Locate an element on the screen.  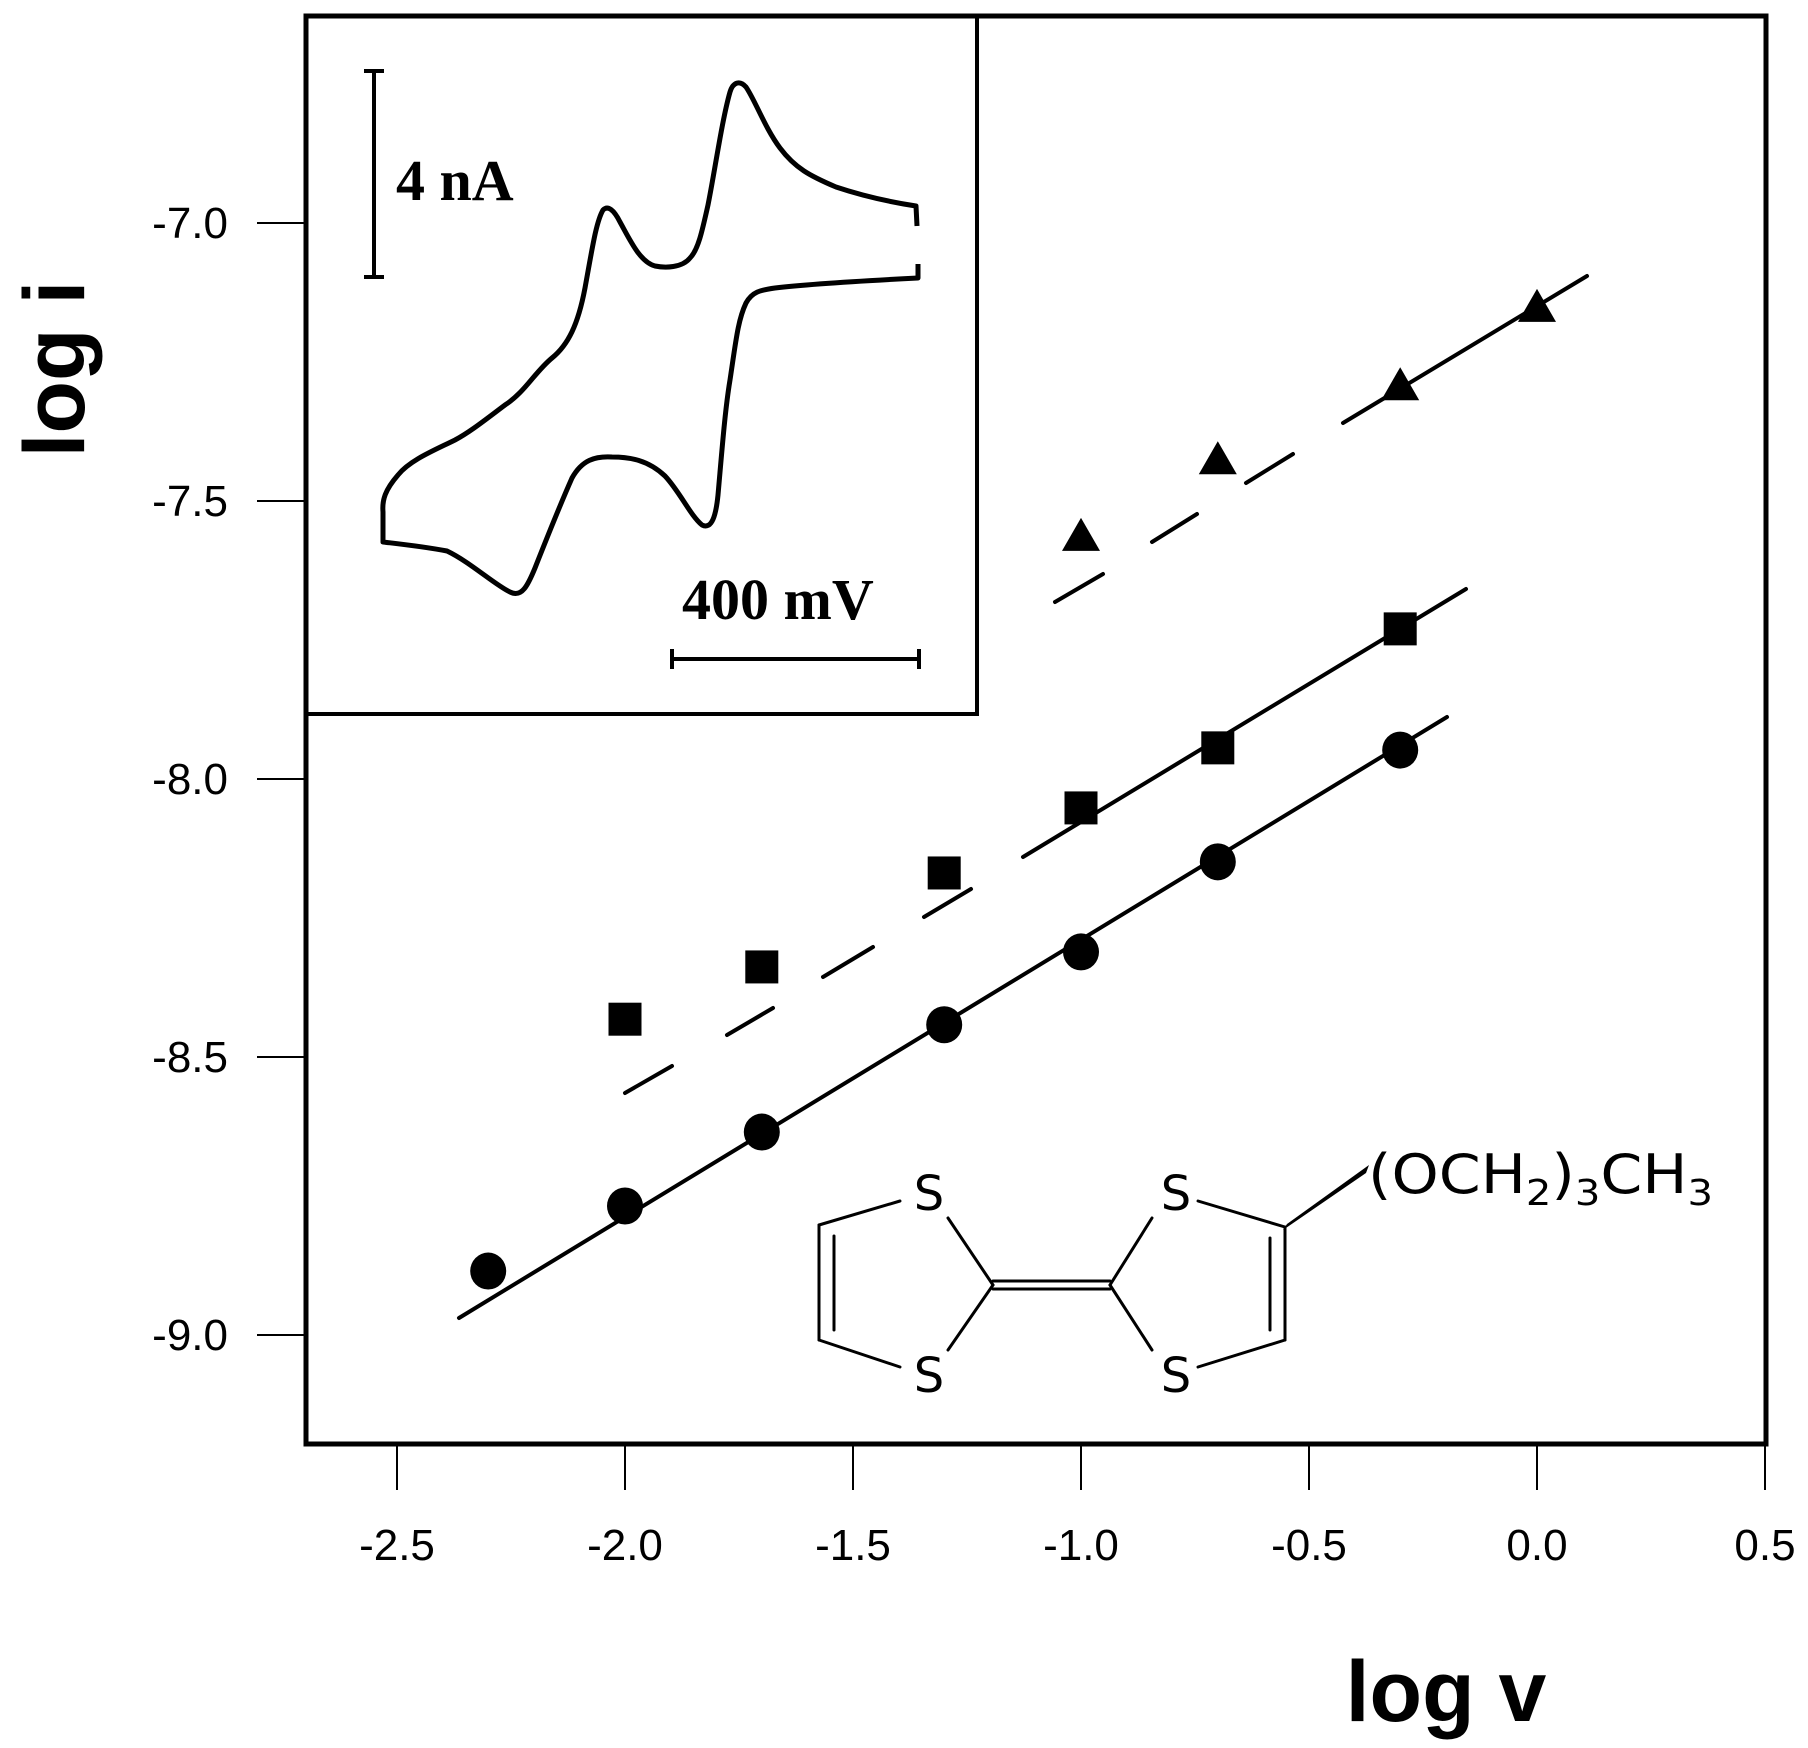
x-tick-label: 0.5 is located at coordinates (1764, 1545).